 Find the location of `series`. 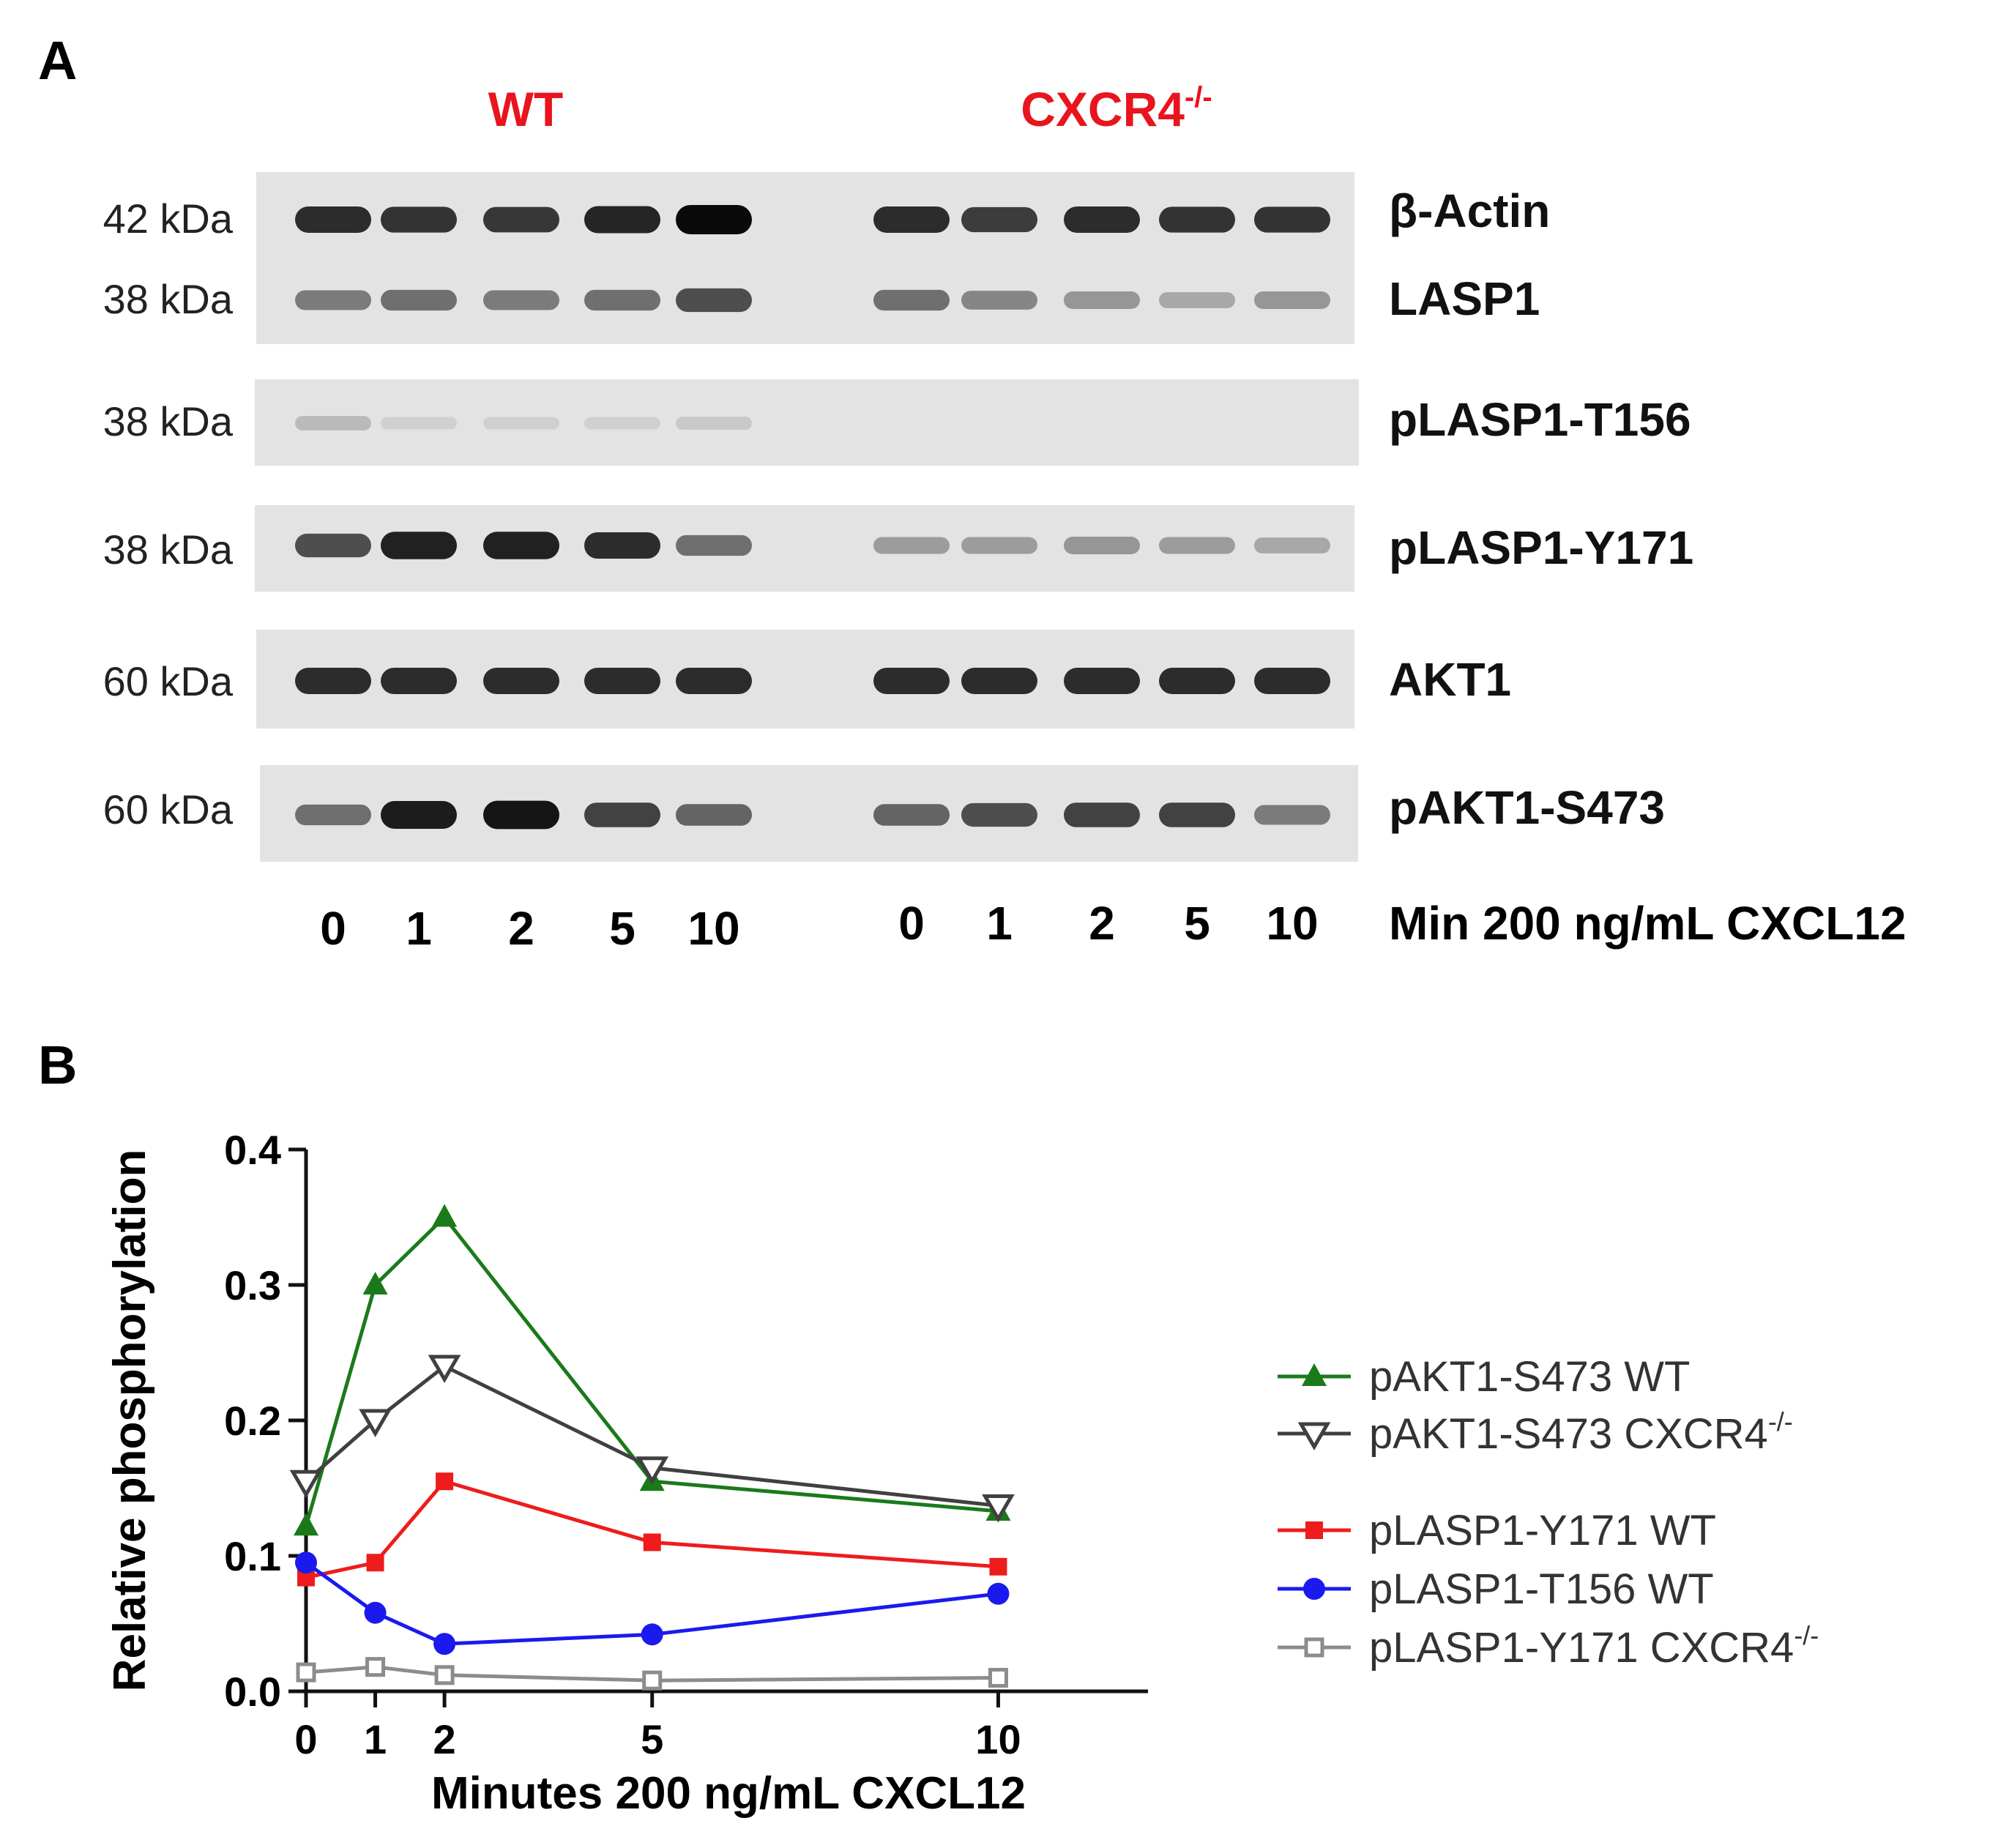

series is located at coordinates (652, 1370).